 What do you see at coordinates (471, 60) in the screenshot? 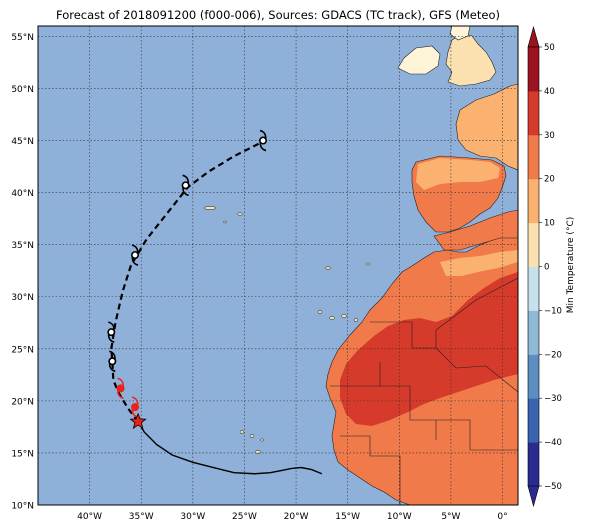
I see `land-great-britain` at bounding box center [471, 60].